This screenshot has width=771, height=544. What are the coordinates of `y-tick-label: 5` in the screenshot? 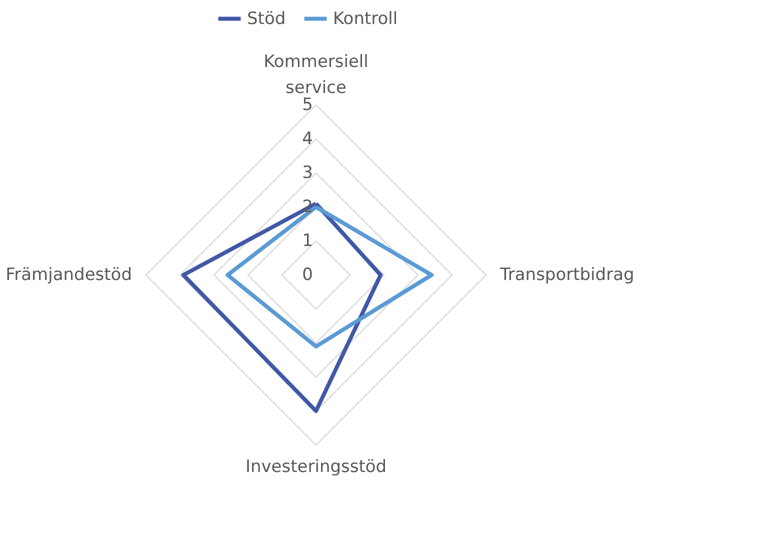 It's located at (307, 105).